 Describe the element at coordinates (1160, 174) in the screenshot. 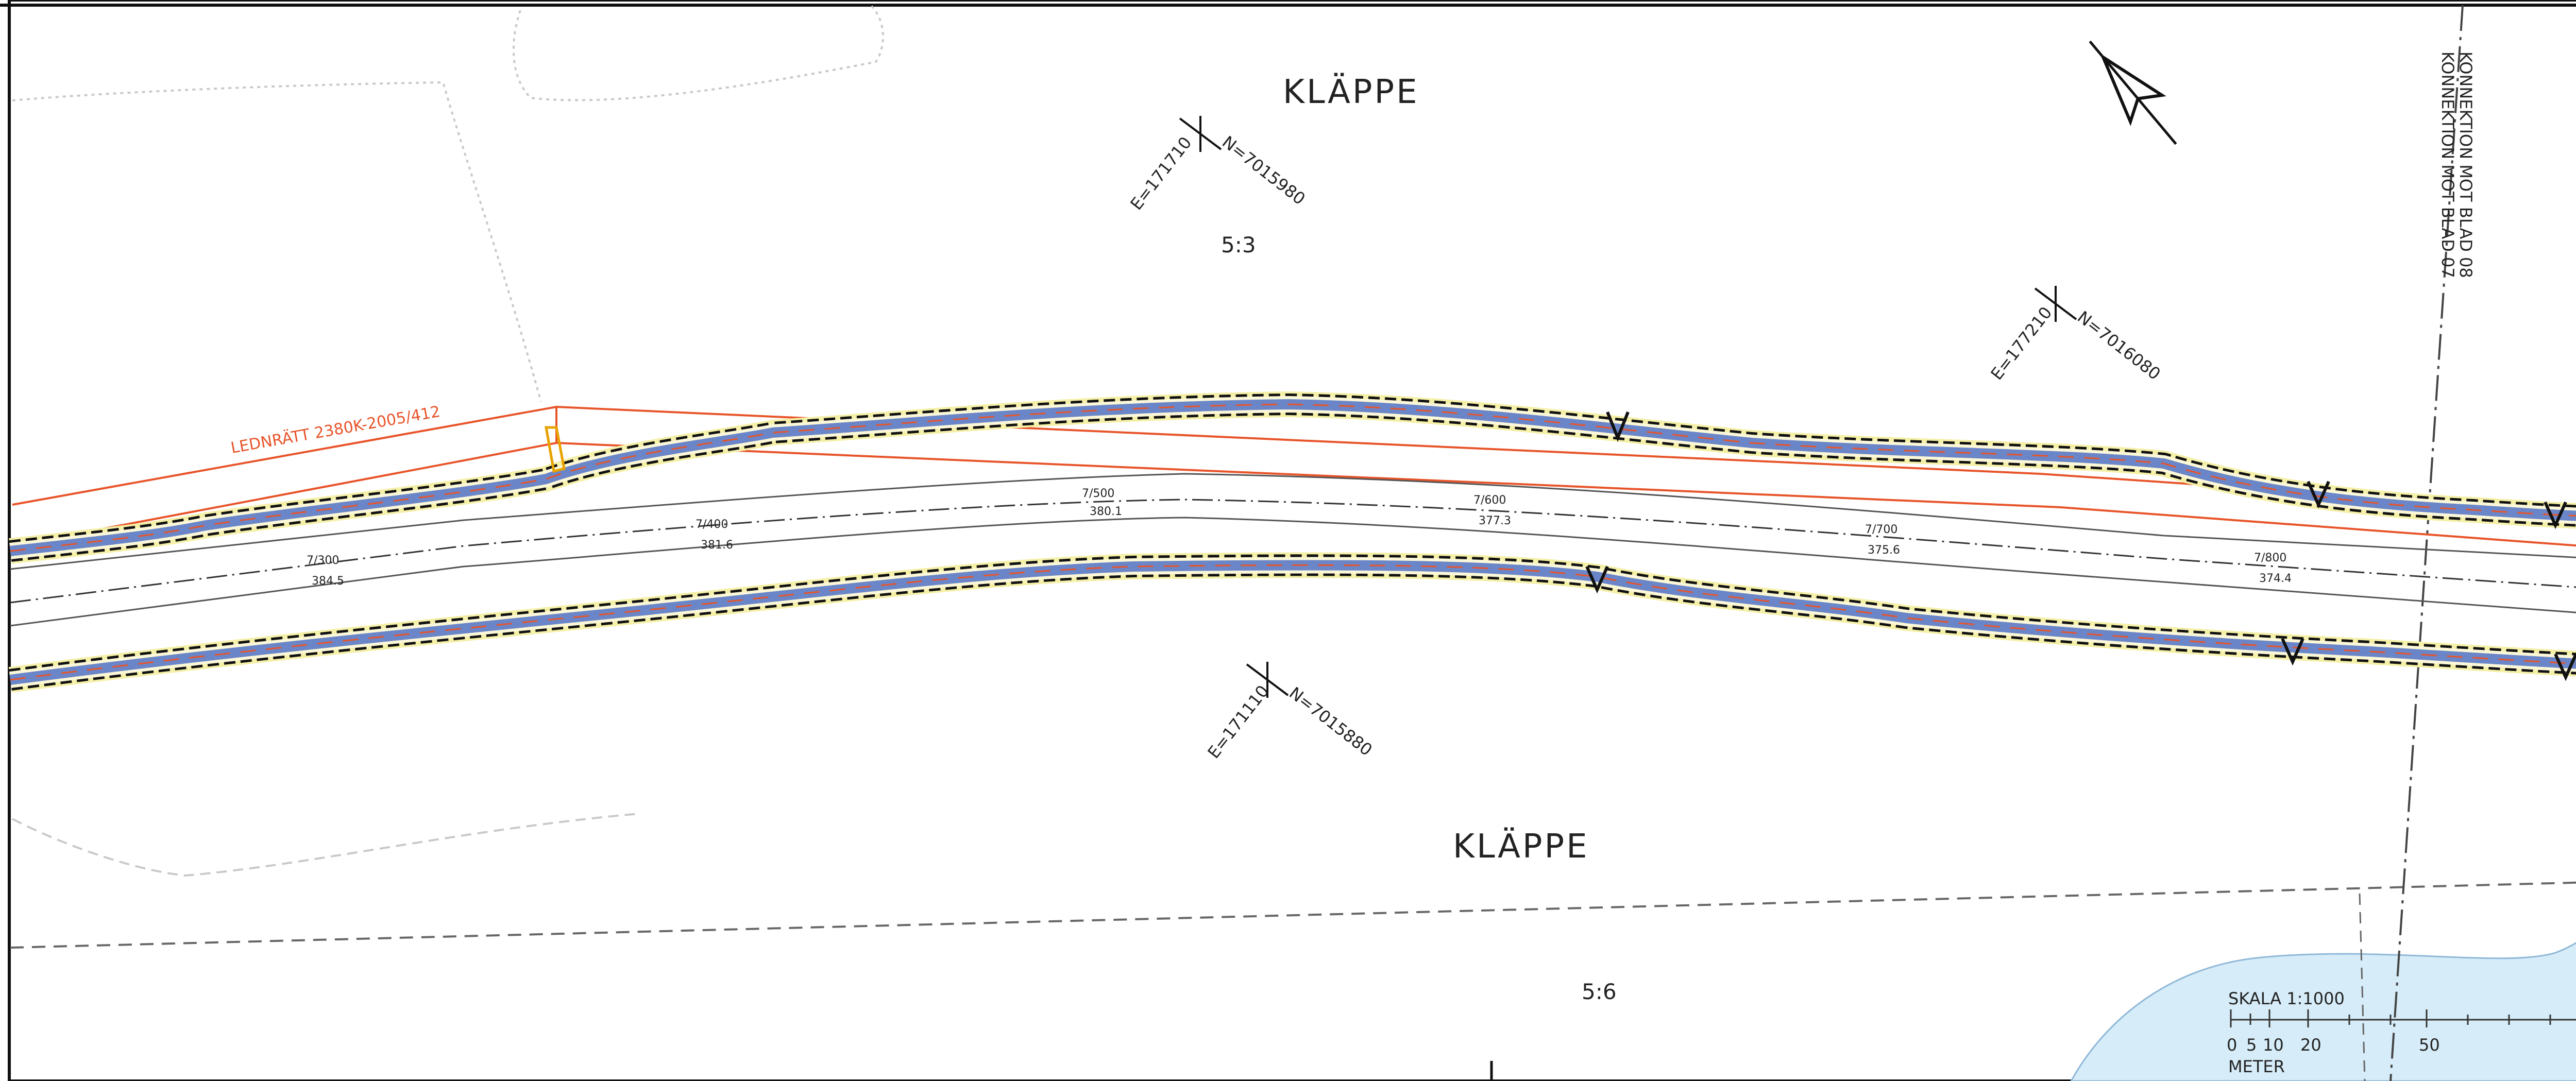

I see `coord-e-label: E=171710` at that location.